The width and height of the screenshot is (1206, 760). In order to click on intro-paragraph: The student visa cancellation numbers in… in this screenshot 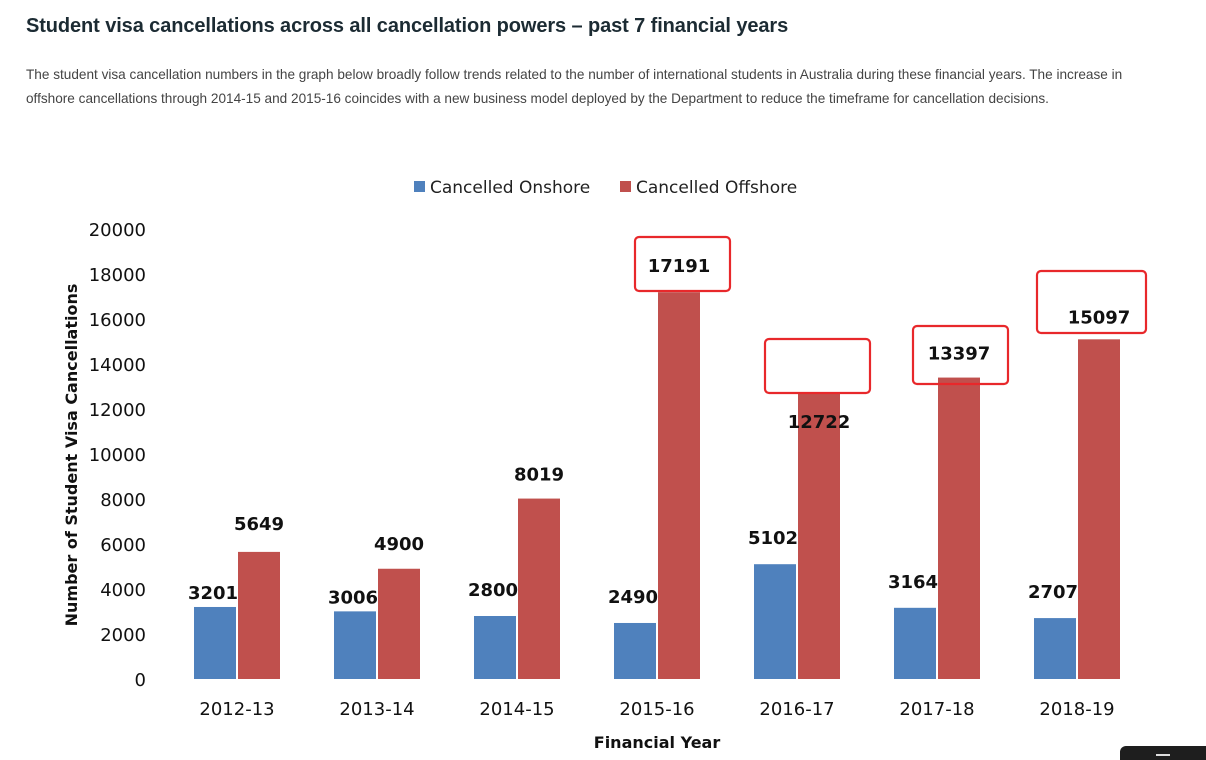, I will do `click(574, 86)`.